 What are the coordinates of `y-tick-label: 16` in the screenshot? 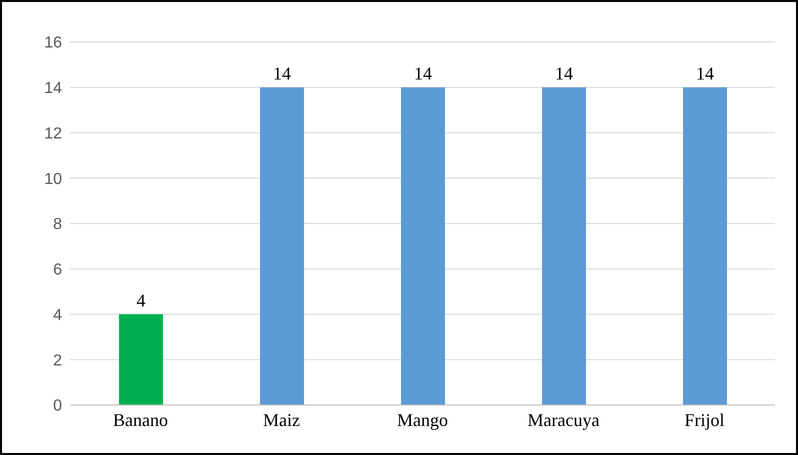 It's located at (53, 43).